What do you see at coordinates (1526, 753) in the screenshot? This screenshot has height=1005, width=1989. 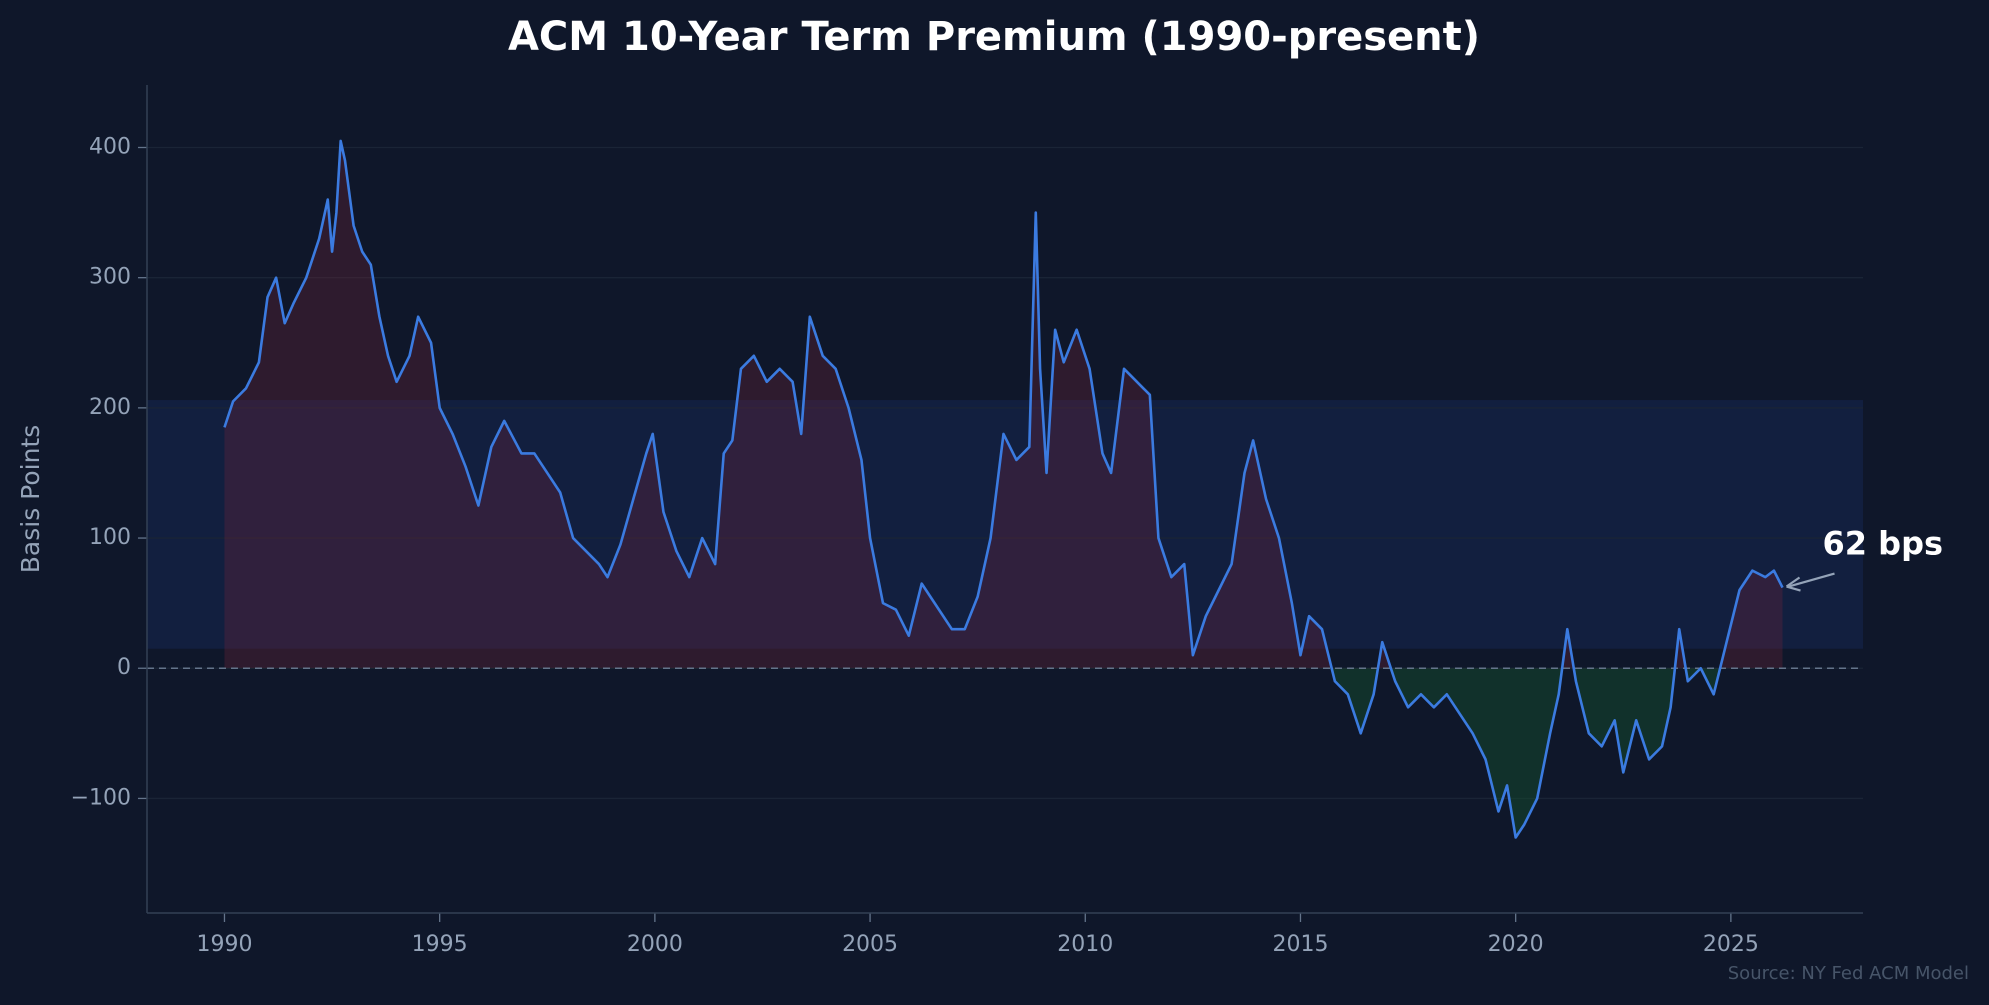 I see `negative-fill` at bounding box center [1526, 753].